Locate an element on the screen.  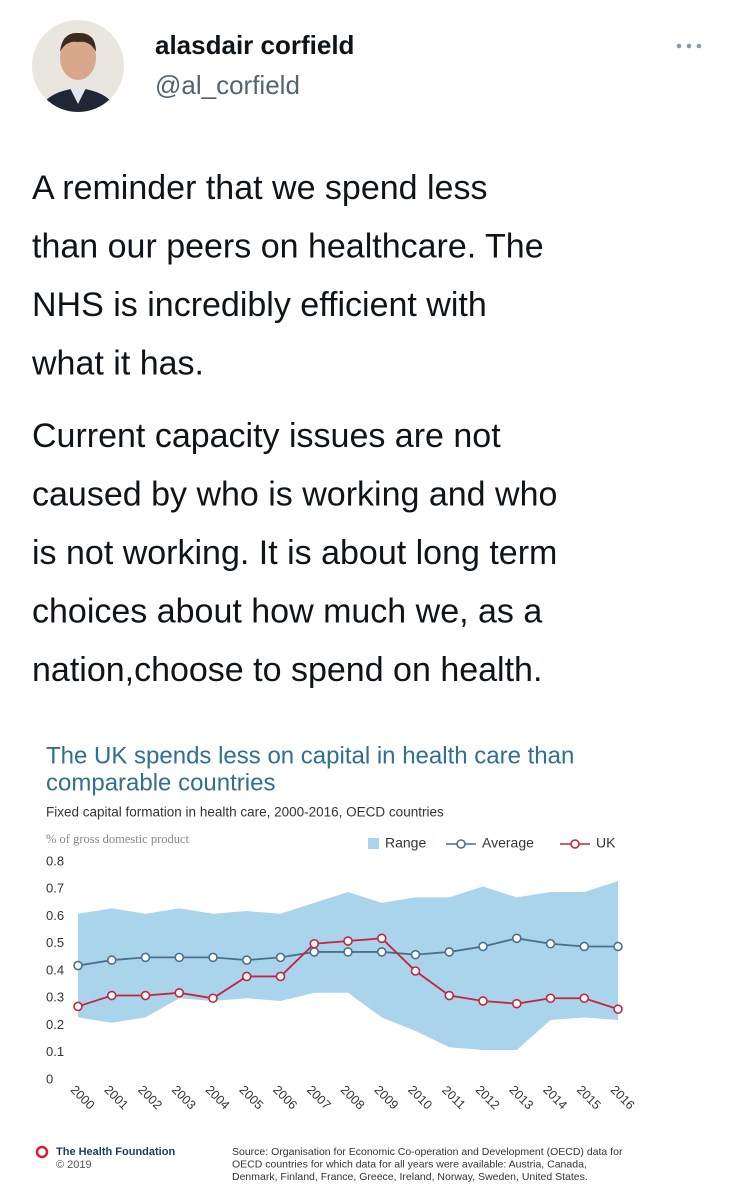
legend-label: Average is located at coordinates (508, 843).